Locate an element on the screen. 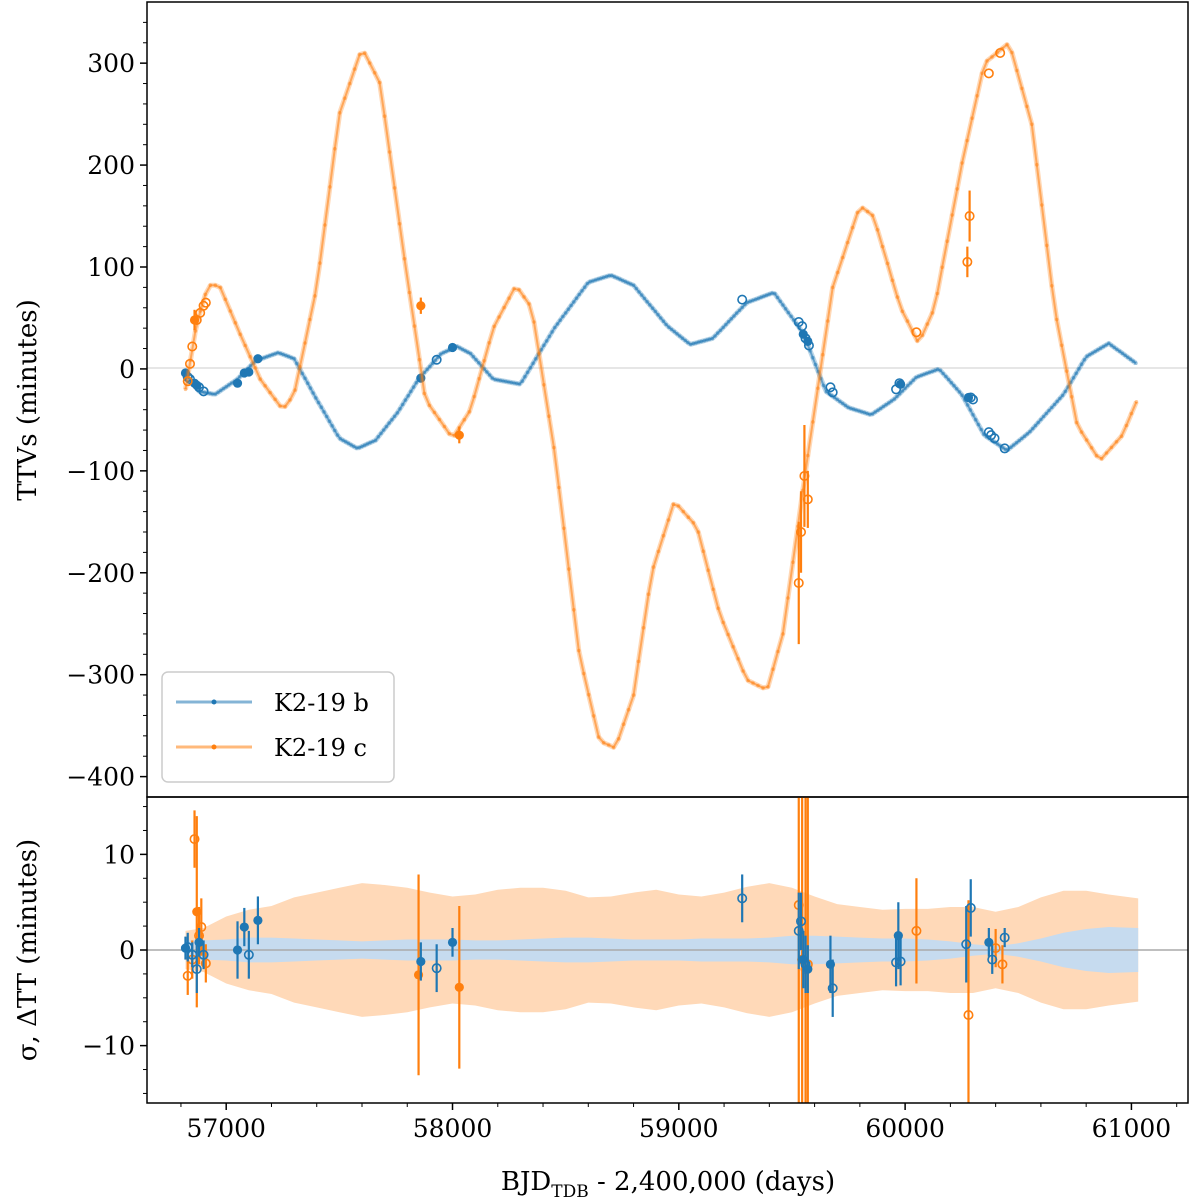 Image resolution: width=1200 pixels, height=1202 pixels. top-ytick-label: −300 is located at coordinates (100, 675).